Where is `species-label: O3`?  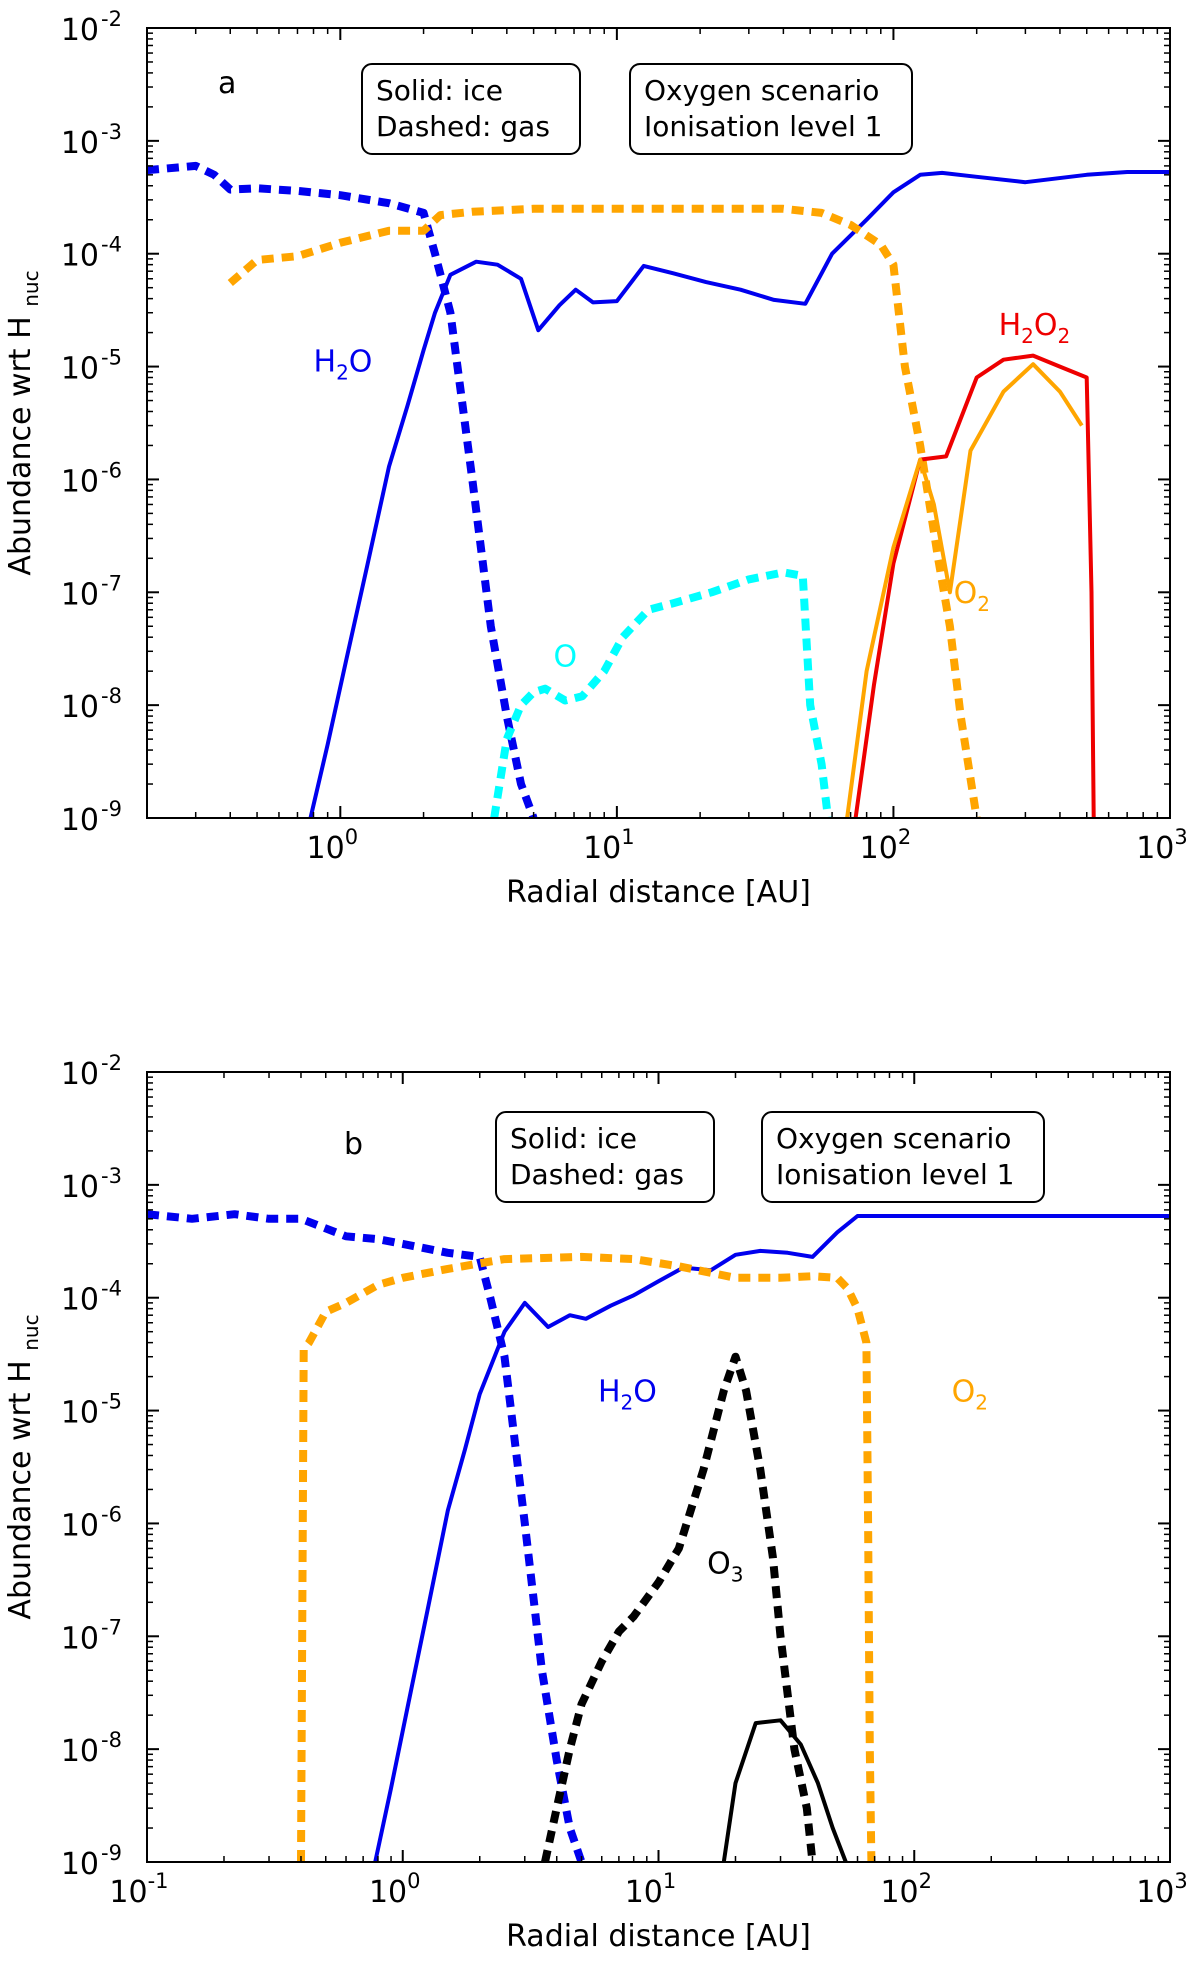 species-label: O3 is located at coordinates (725, 1567).